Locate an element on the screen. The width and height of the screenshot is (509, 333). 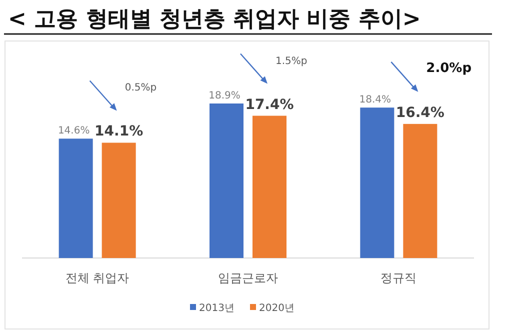
x-tick-label: 전체 취업자 is located at coordinates (97, 278).